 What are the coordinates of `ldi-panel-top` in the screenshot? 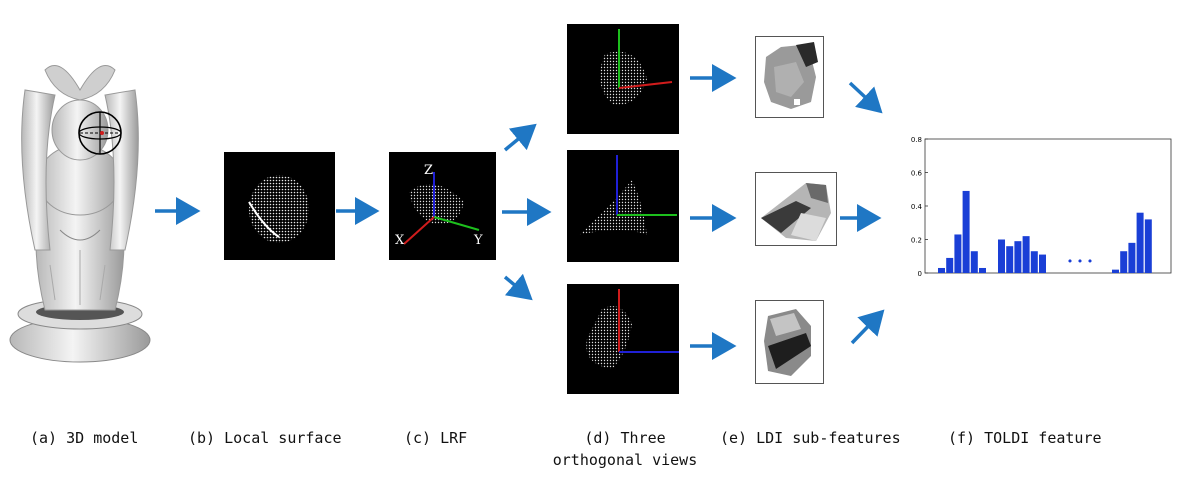 It's located at (789, 77).